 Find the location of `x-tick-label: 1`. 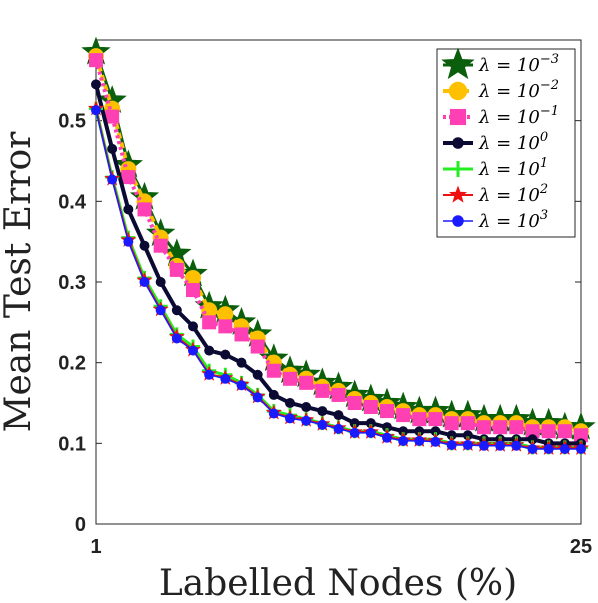

x-tick-label: 1 is located at coordinates (95, 547).